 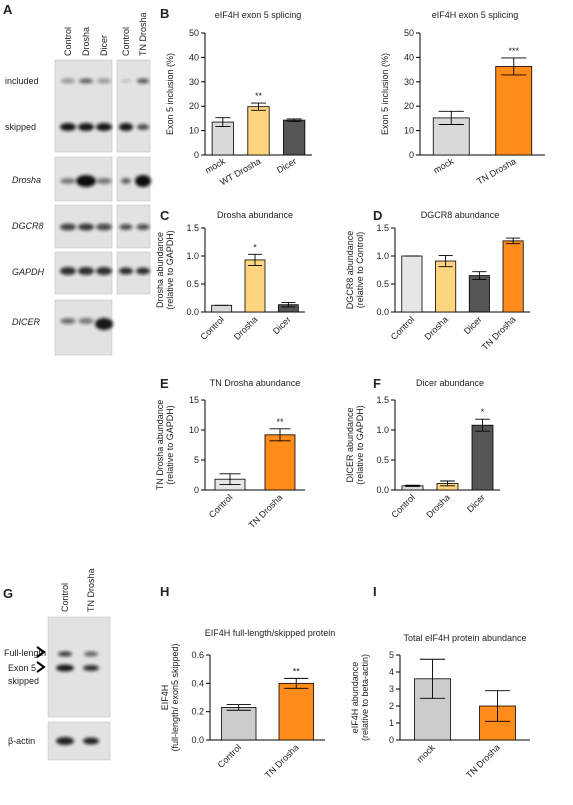 I want to click on y-tick-label: 3, so click(x=391, y=689).